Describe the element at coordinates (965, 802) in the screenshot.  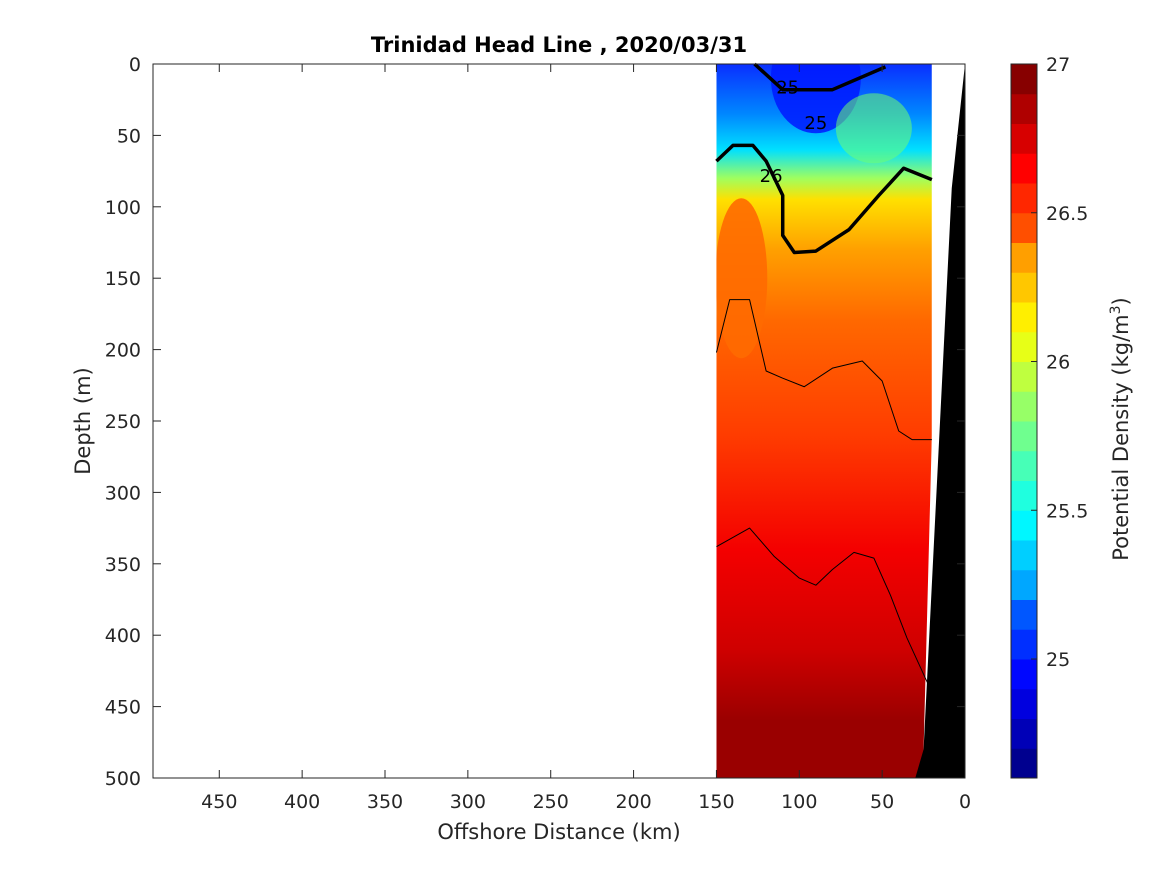
I see `x-tick-label: 0` at that location.